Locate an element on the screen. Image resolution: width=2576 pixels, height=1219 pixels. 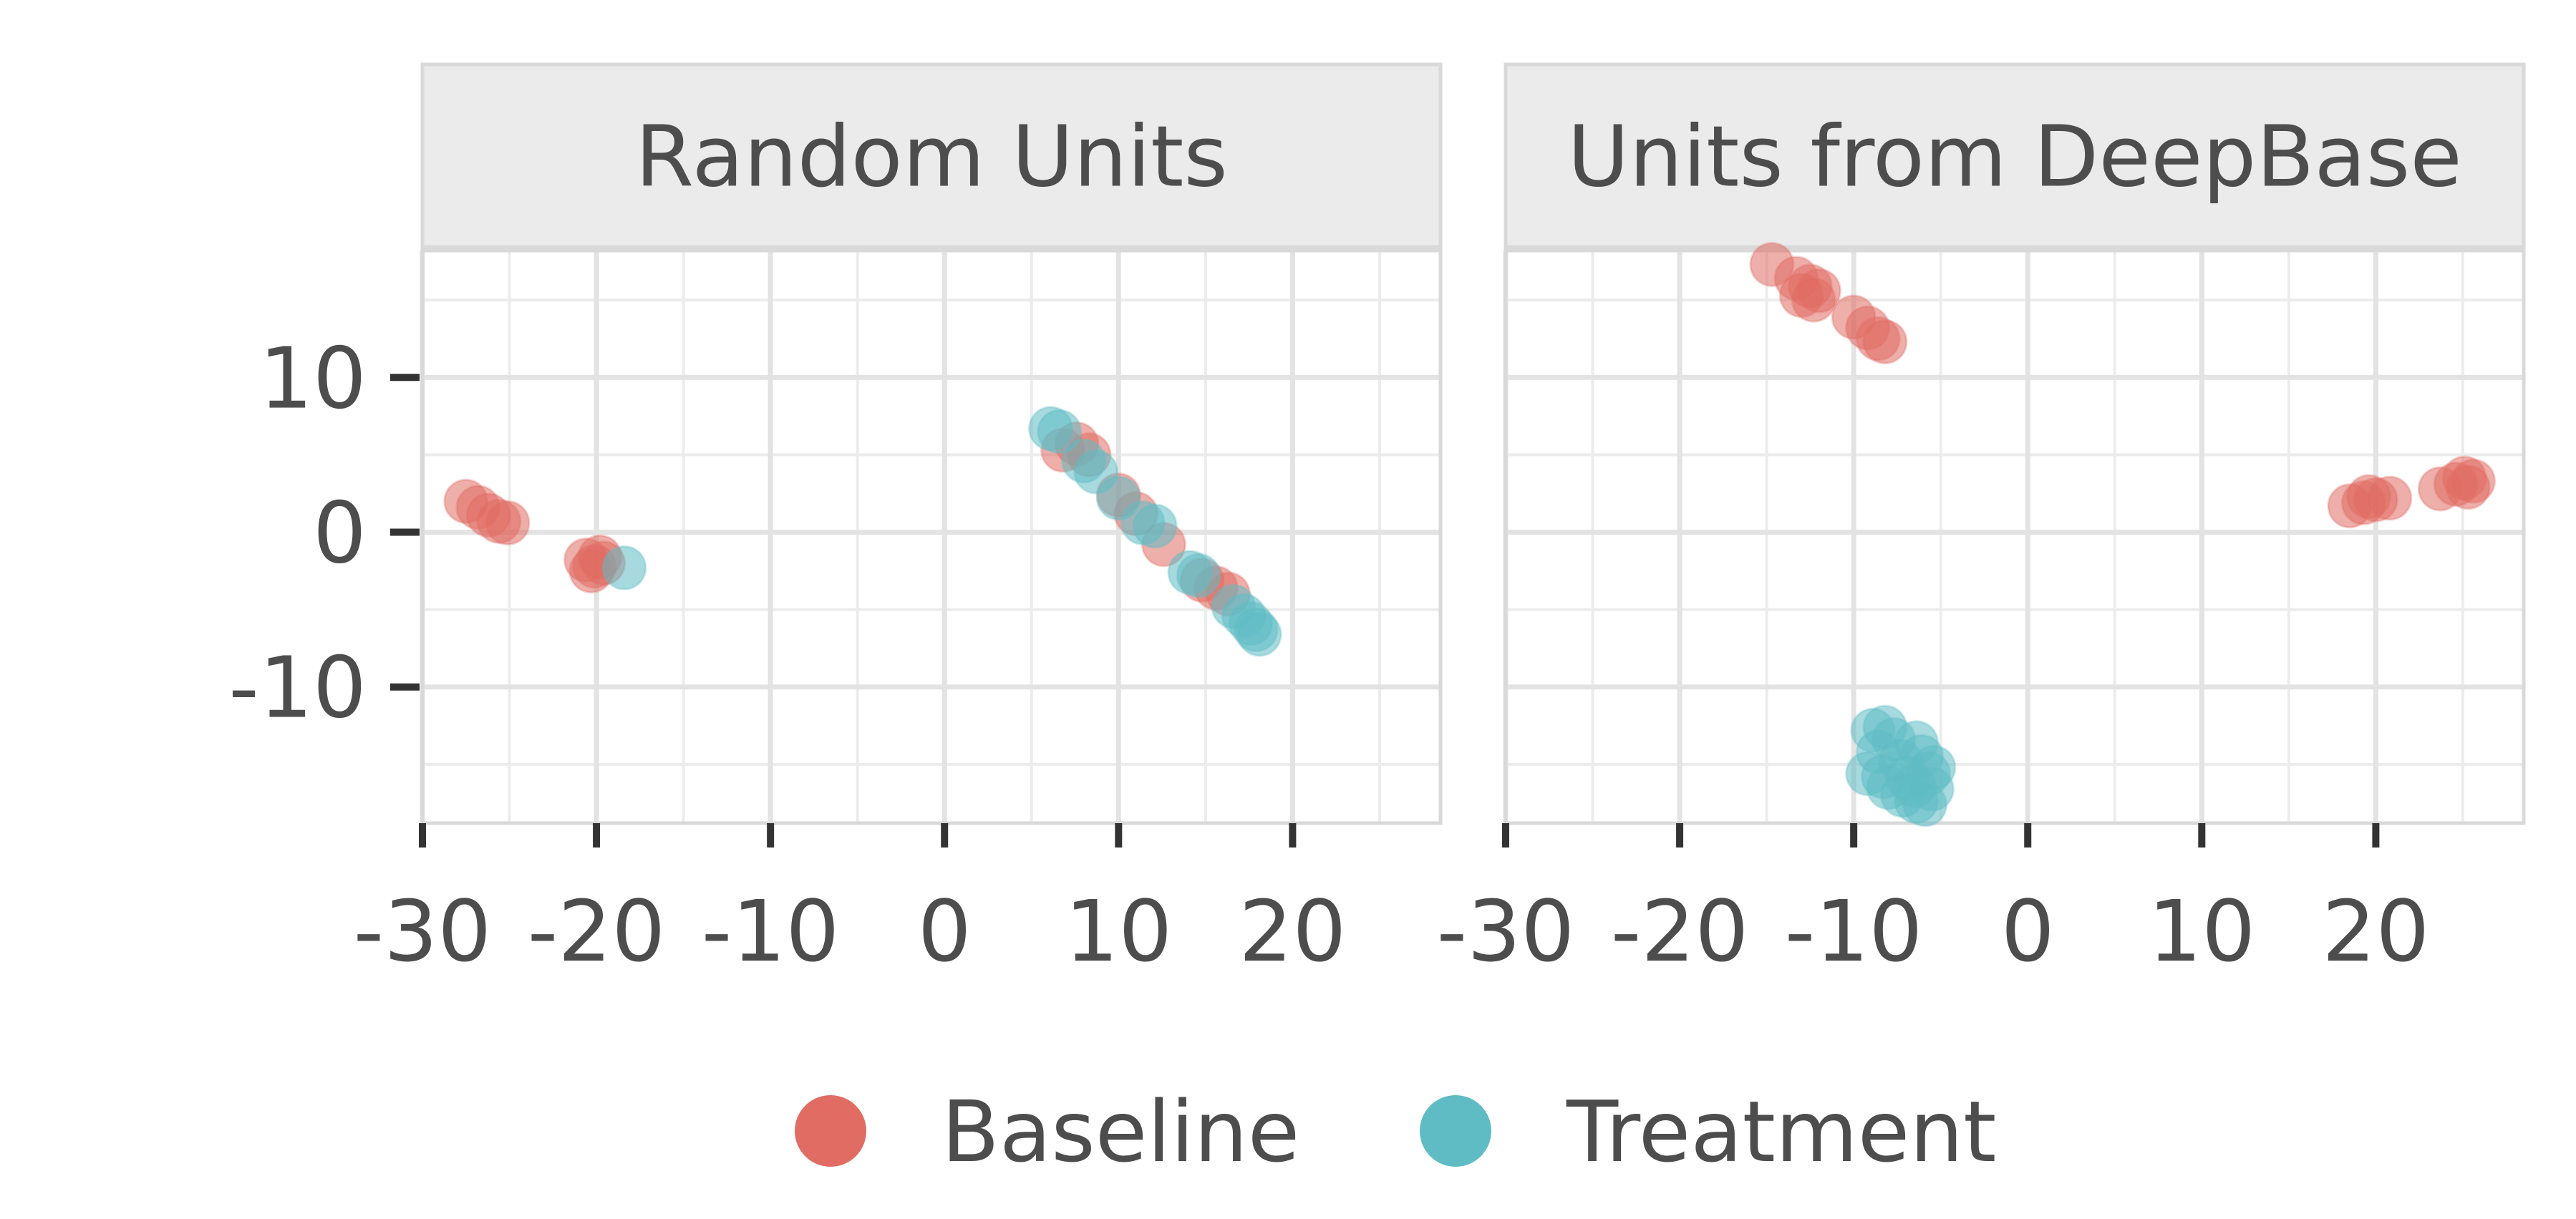
legend-label: Treatment is located at coordinates (1781, 1131).